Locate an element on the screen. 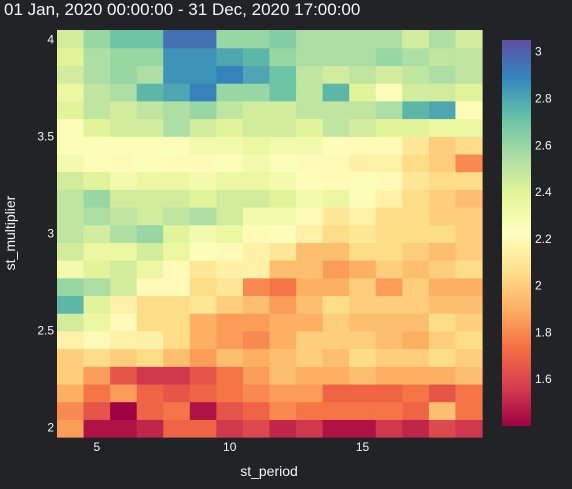 The width and height of the screenshot is (572, 489). y-axis-title: st_multiplier is located at coordinates (10, 232).